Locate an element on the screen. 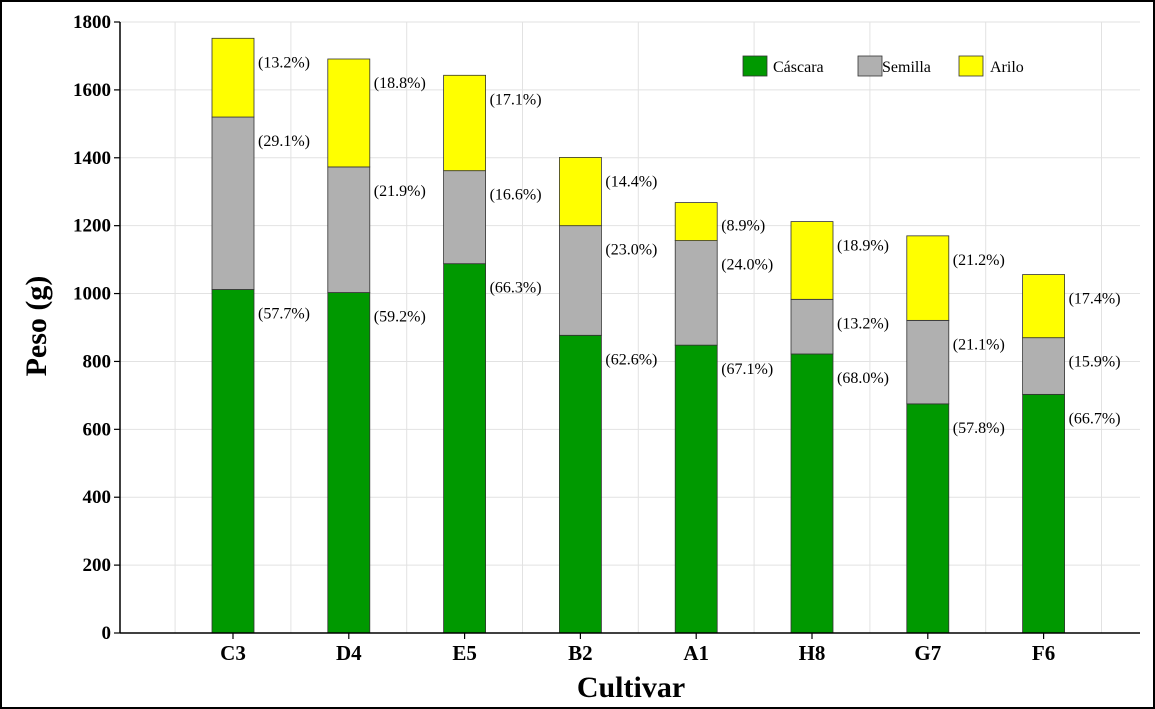  percent-label: (62.6%) is located at coordinates (631, 359).